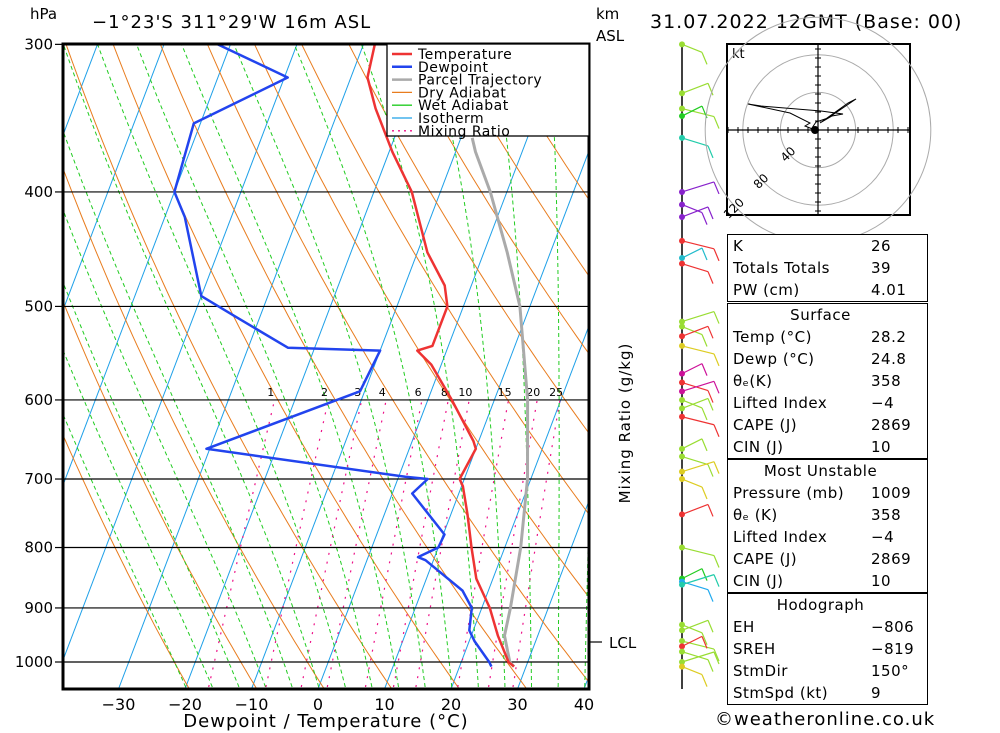 The width and height of the screenshot is (1000, 733). Describe the element at coordinates (231, 22) in the screenshot. I see `location-title: −1°23'S 311°29'W 16m ASL` at that location.